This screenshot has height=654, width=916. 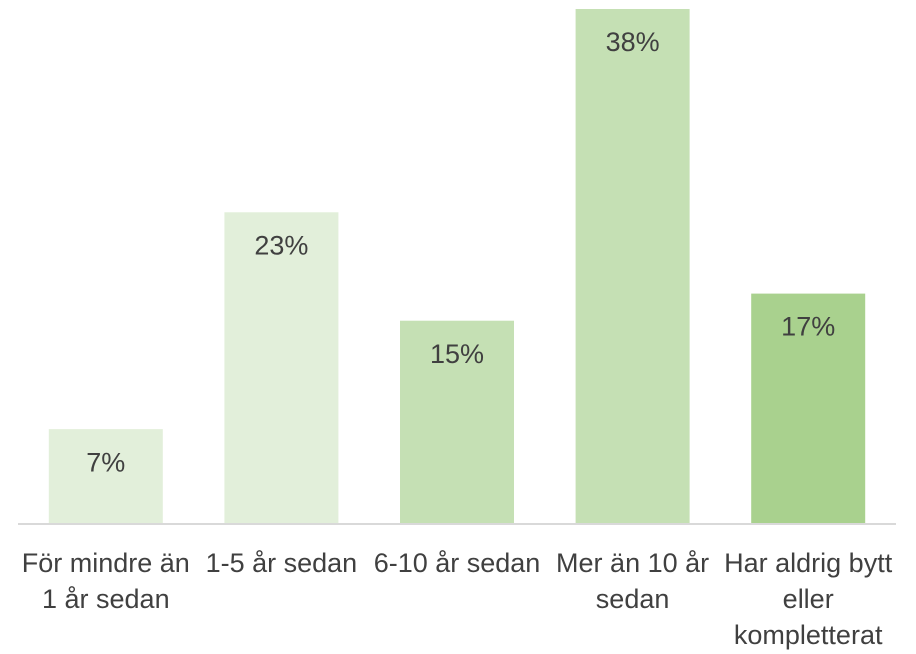 I want to click on x-tick-label: För mindre än 1 år sedan, so click(x=105, y=581).